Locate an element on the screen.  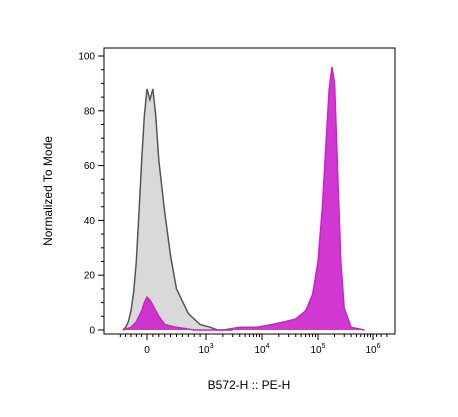
y-tick-label: 80 is located at coordinates (90, 111).